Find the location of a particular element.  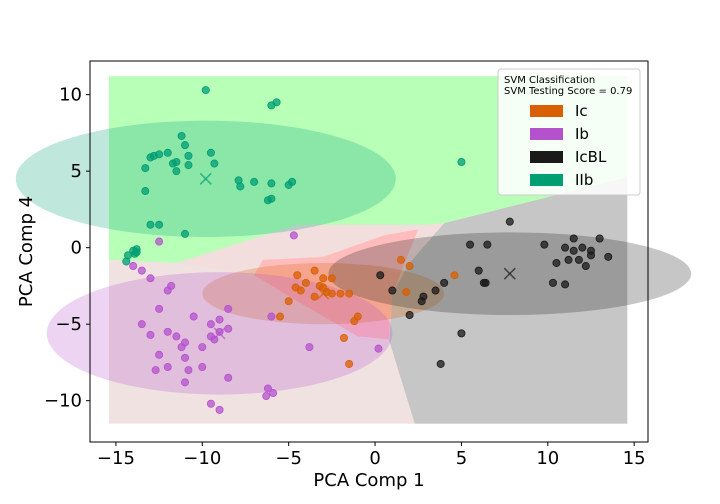

legend-label: Ib is located at coordinates (582, 134).